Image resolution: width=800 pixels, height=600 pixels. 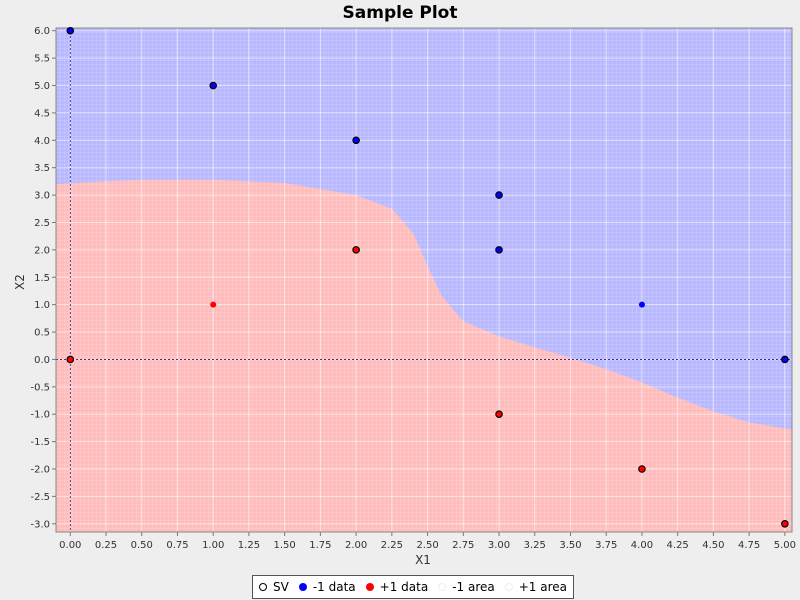 What do you see at coordinates (642, 545) in the screenshot?
I see `x-tick-label: 4.00` at bounding box center [642, 545].